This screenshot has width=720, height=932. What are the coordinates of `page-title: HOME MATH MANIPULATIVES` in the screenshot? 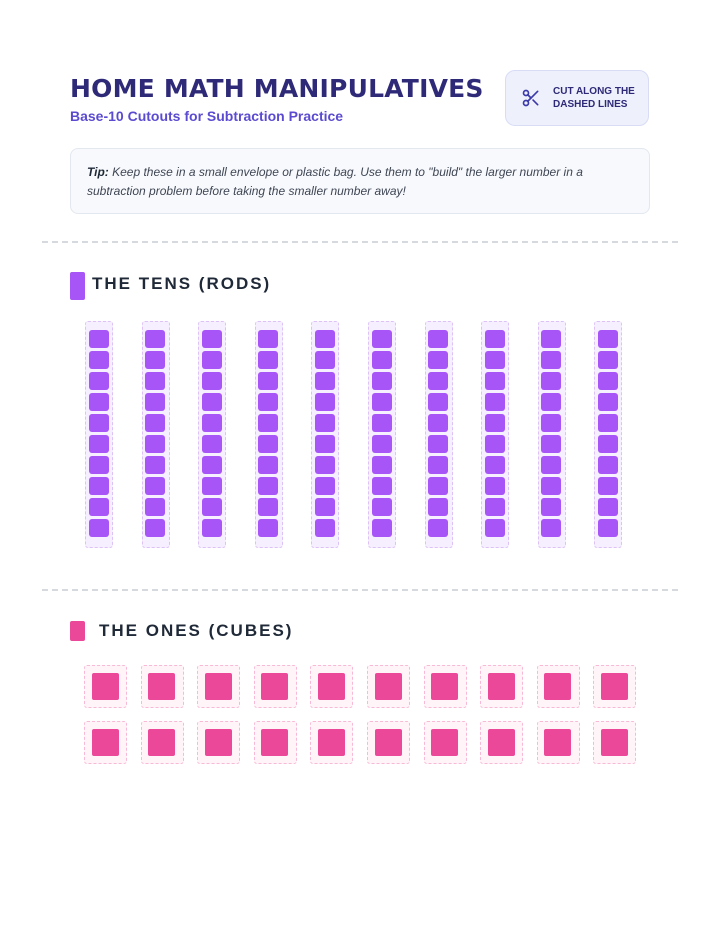 It's located at (277, 88).